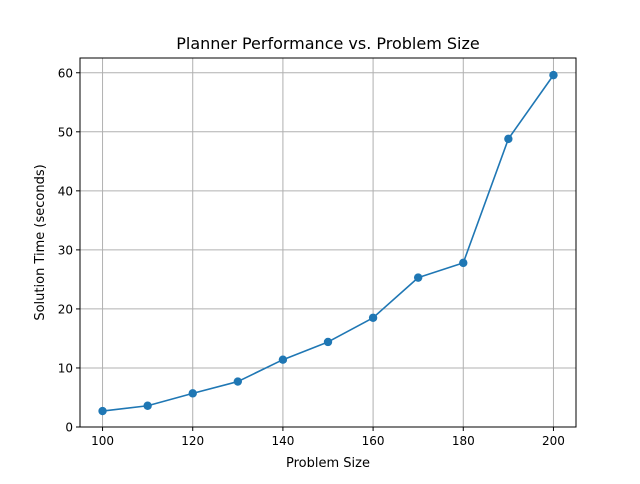 The width and height of the screenshot is (640, 484). Describe the element at coordinates (327, 43) in the screenshot. I see `chart-title: Planner Performance vs. Problem Size` at that location.